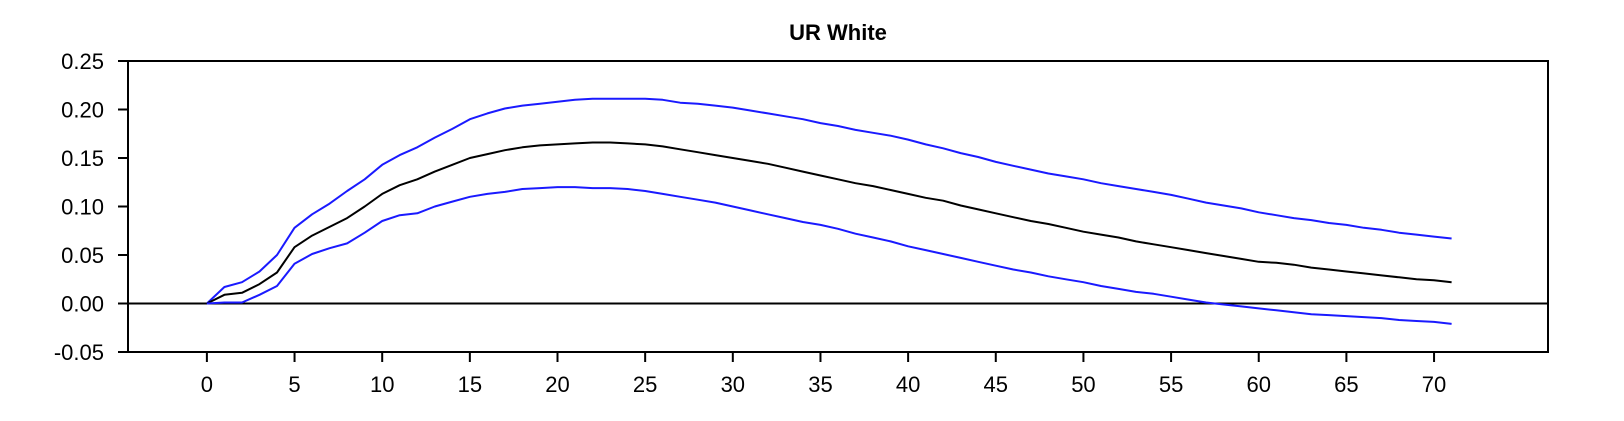 Image resolution: width=1624 pixels, height=421 pixels. I want to click on x-tick-label: 20, so click(557, 384).